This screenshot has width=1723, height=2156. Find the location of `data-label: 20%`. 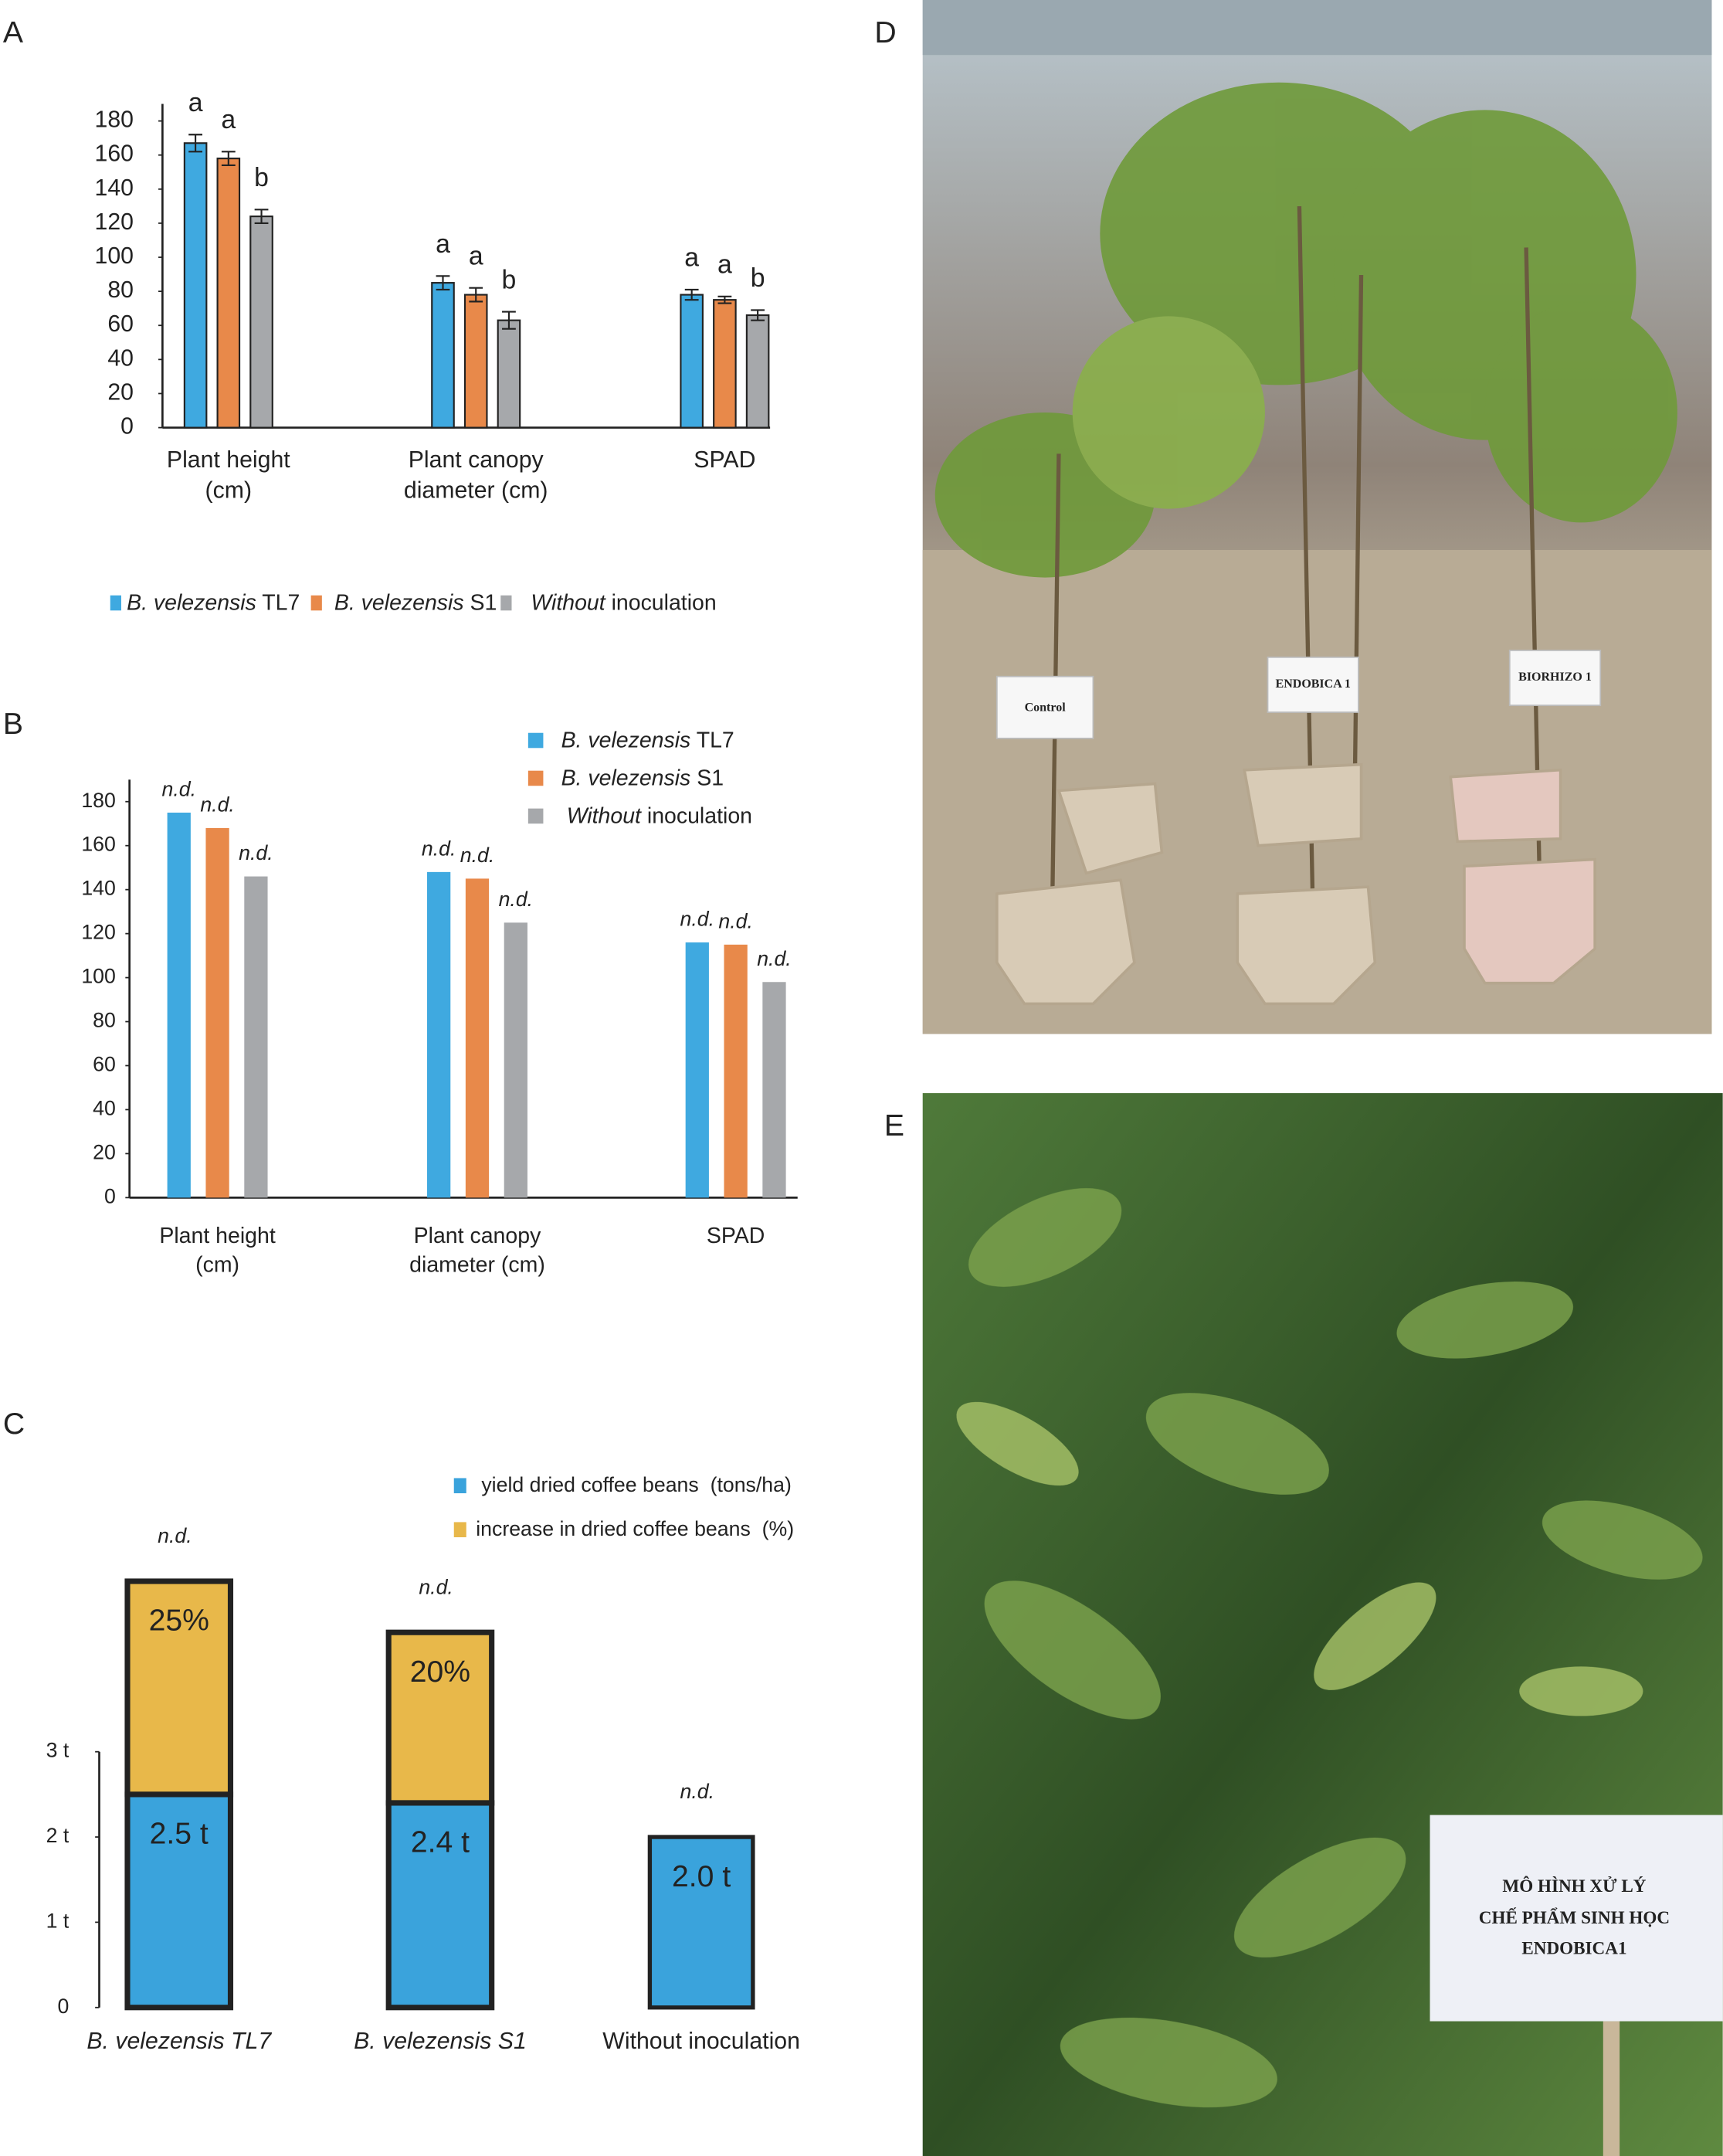

data-label: 20% is located at coordinates (440, 1672).